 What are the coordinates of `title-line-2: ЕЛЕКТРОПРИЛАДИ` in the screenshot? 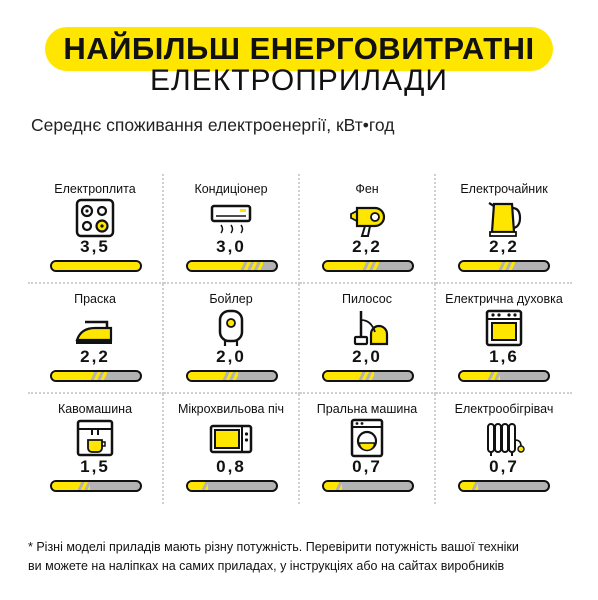 It's located at (299, 80).